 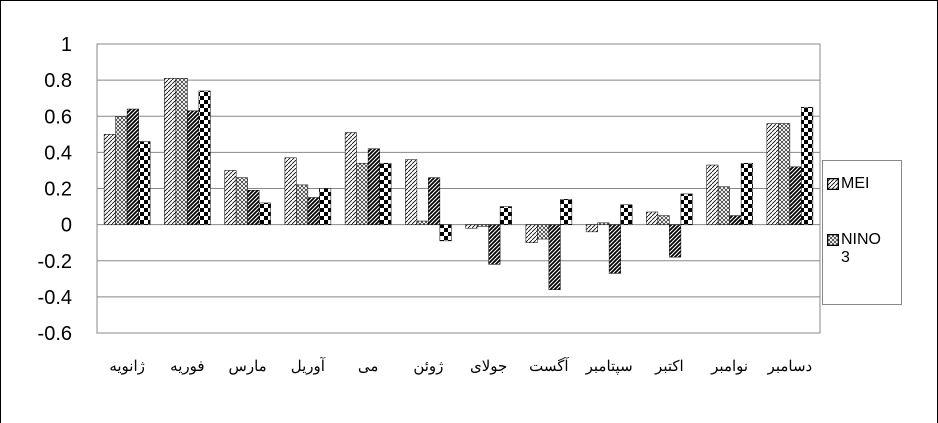 I want to click on x-tick-label: اکتبر, so click(x=669, y=366).